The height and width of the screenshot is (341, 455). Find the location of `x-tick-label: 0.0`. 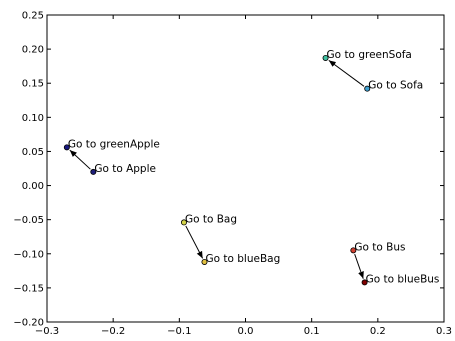

x-tick-label: 0.0 is located at coordinates (246, 331).